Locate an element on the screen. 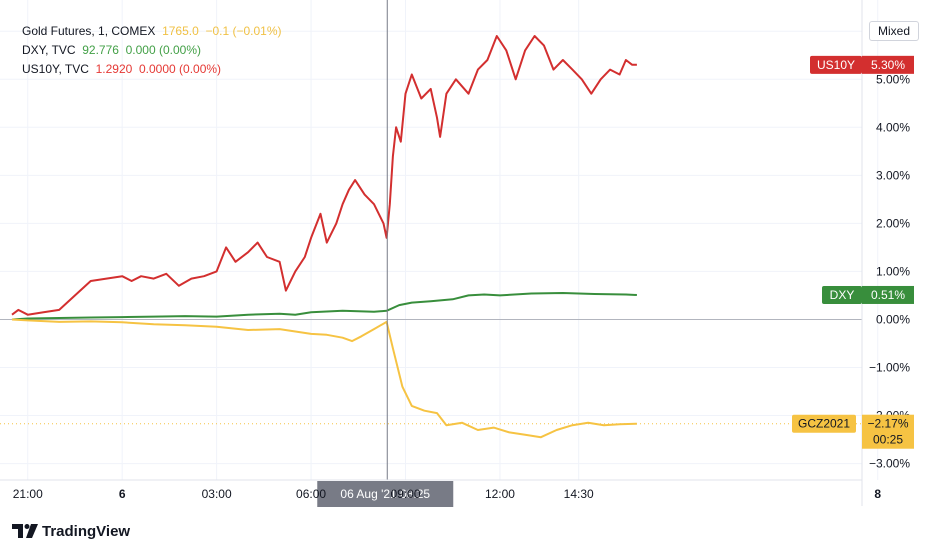 The width and height of the screenshot is (940, 552). series-name-label: DXY is located at coordinates (842, 295).